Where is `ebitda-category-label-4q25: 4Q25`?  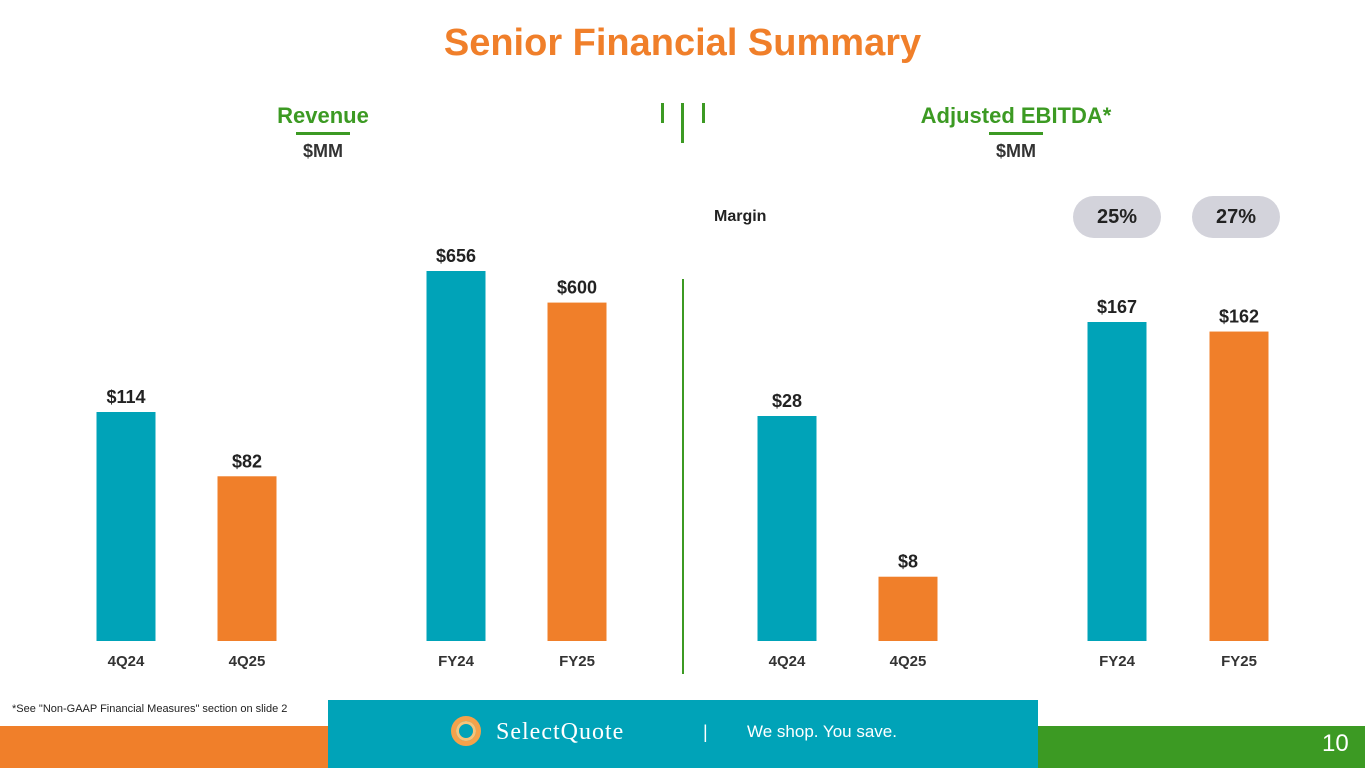
ebitda-category-label-4q25: 4Q25 is located at coordinates (908, 661).